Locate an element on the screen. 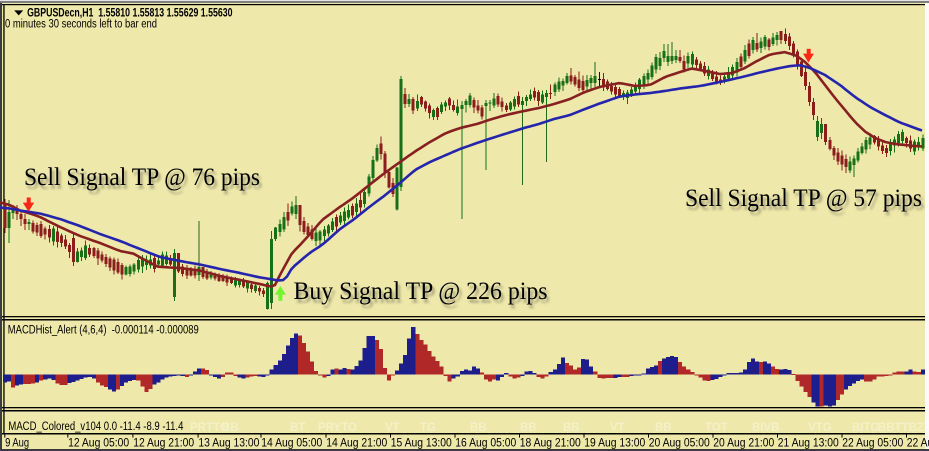 This screenshot has height=451, width=929. svg-text: BIVB is located at coordinates (765, 428).